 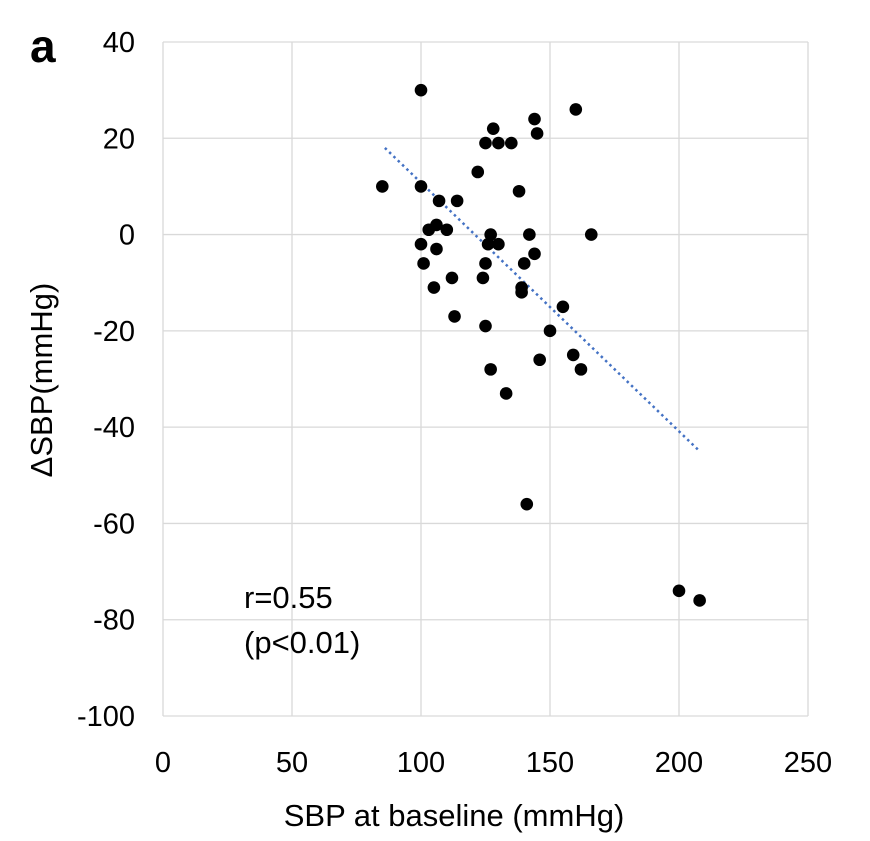 What do you see at coordinates (550, 763) in the screenshot?
I see `x-tick-label: 150` at bounding box center [550, 763].